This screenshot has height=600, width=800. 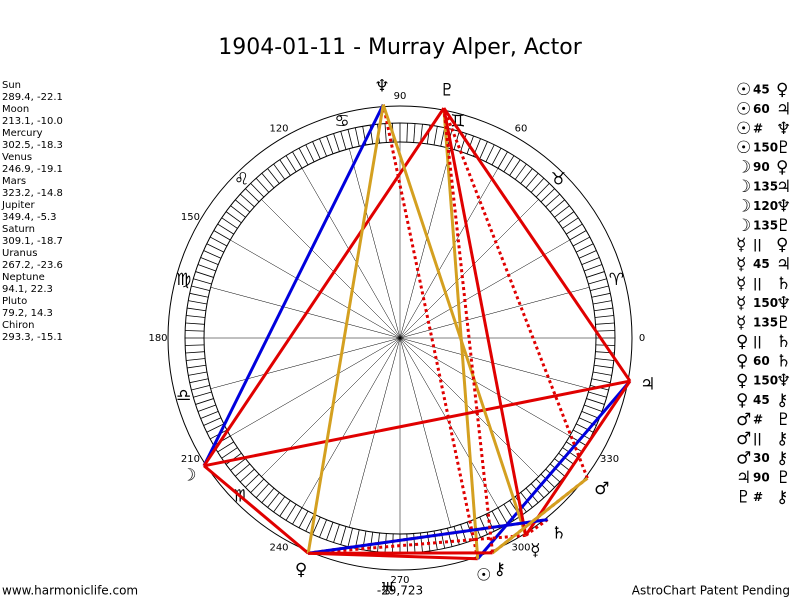 What do you see at coordinates (783, 284) in the screenshot?
I see `aspect-right: ♄` at bounding box center [783, 284].